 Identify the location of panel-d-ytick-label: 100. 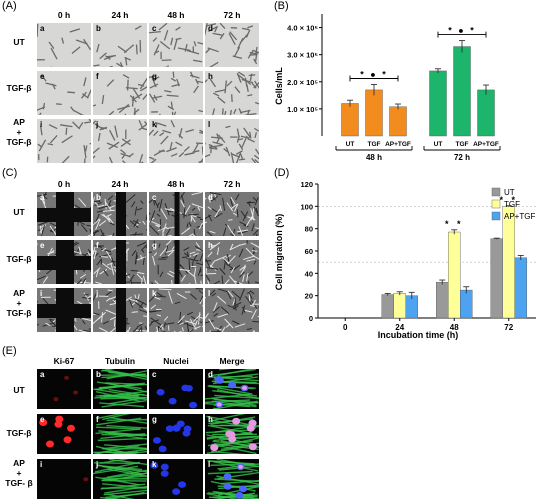
(306, 206).